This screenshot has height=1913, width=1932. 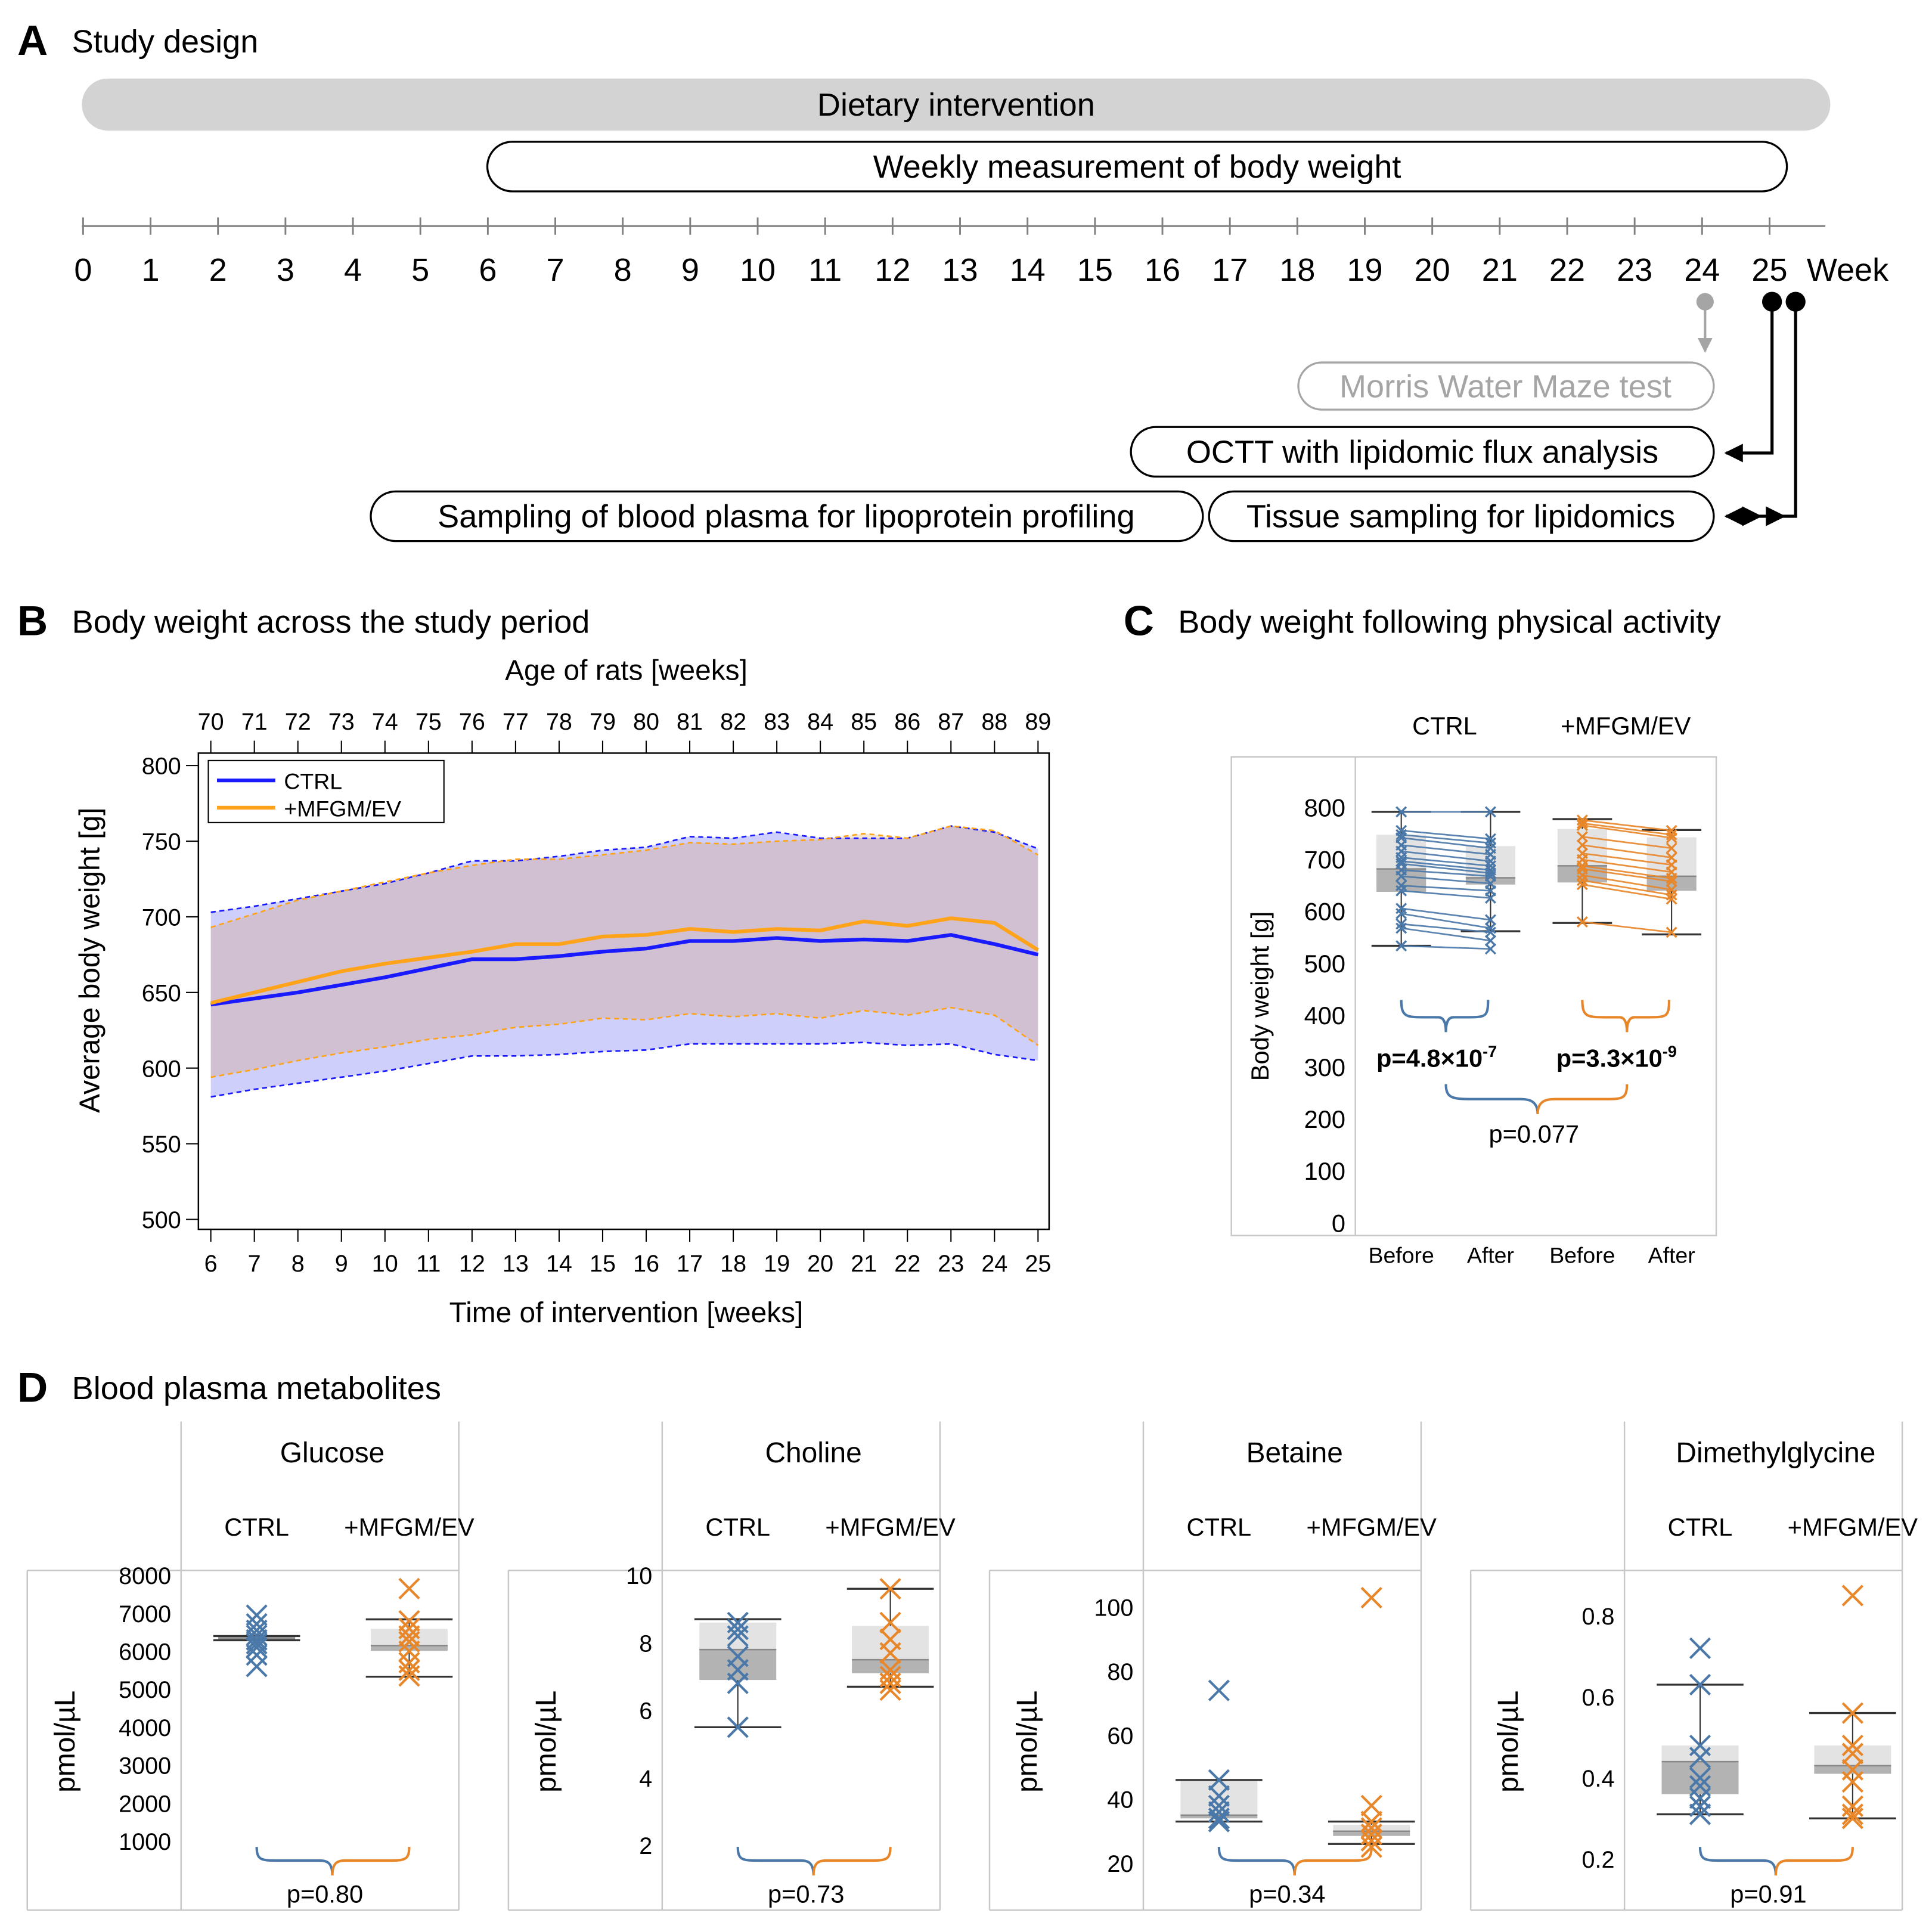 I want to click on x-tick-label-21: 21, so click(x=864, y=1264).